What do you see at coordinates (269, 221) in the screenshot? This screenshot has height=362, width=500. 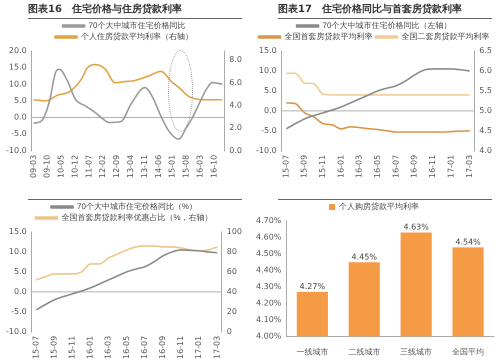 I see `y-tick-label: 4.70%` at bounding box center [269, 221].